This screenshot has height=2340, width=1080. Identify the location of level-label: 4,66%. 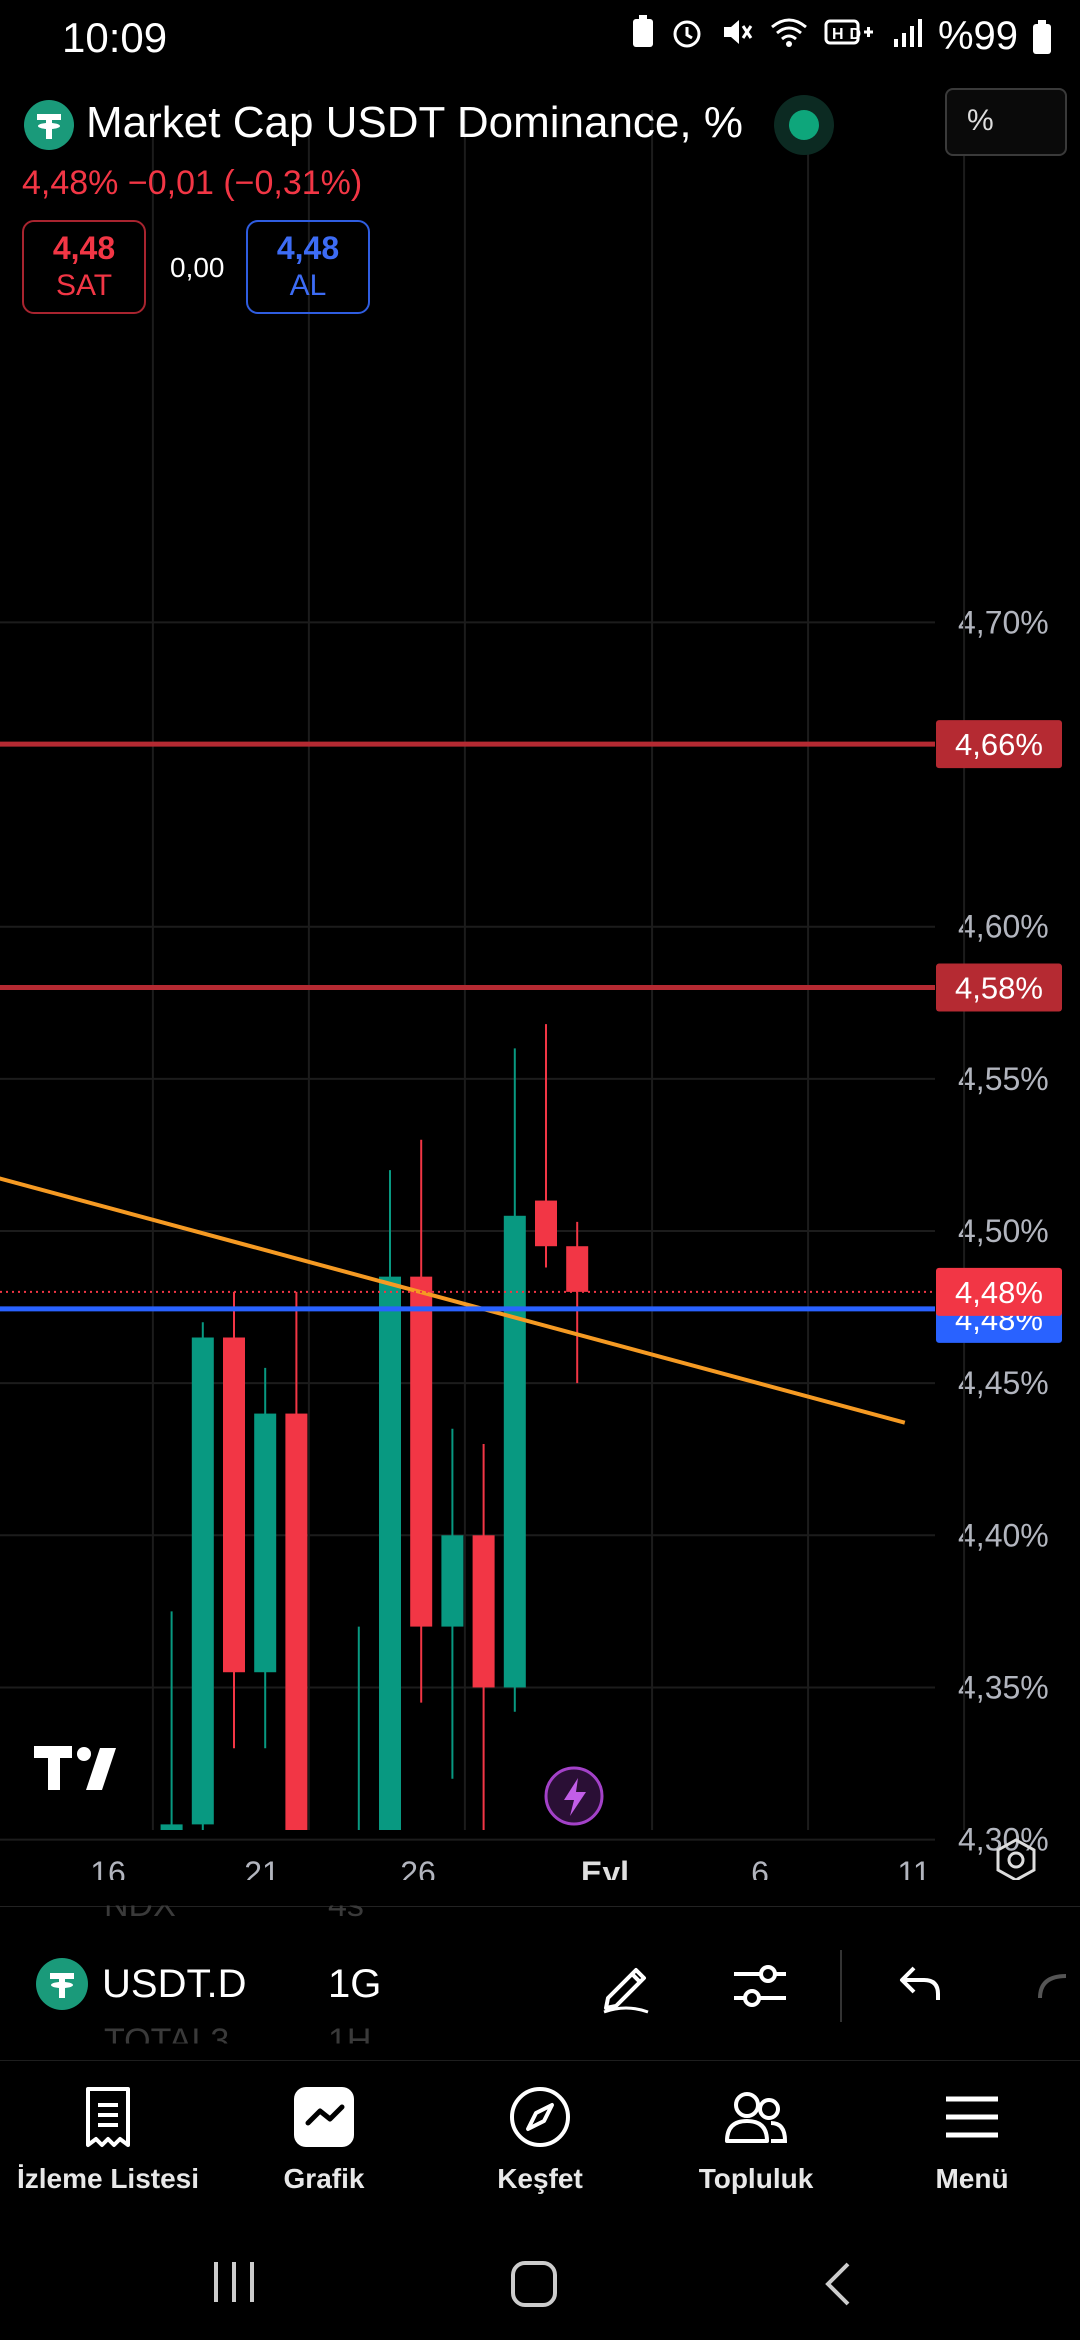
(999, 744).